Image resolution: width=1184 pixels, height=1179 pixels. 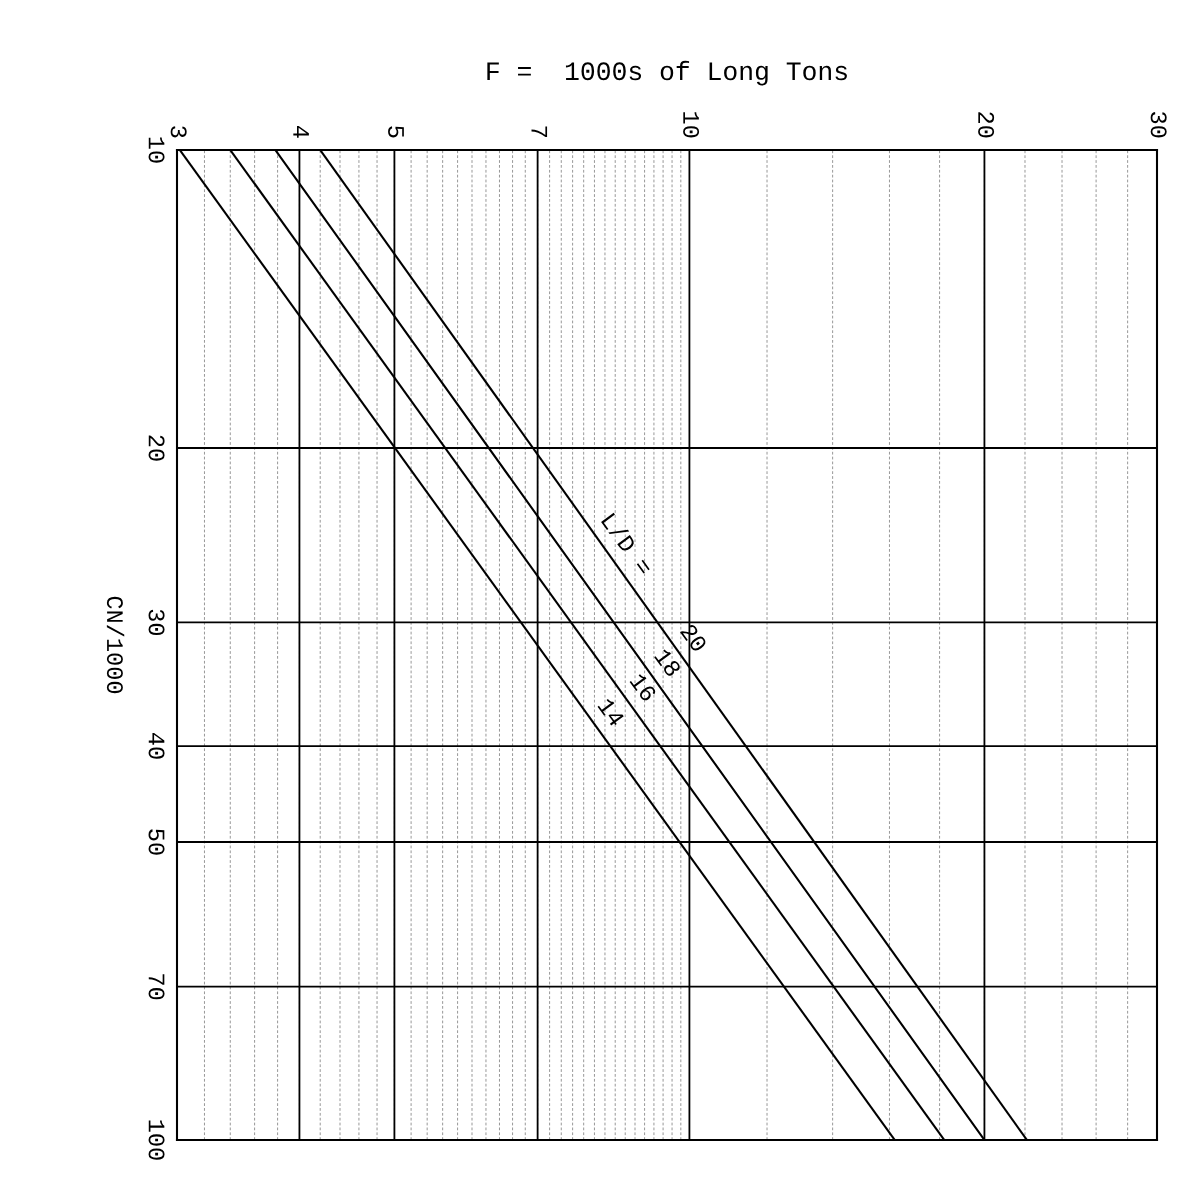 What do you see at coordinates (156, 1140) in the screenshot?
I see `y-tick-label: 100` at bounding box center [156, 1140].